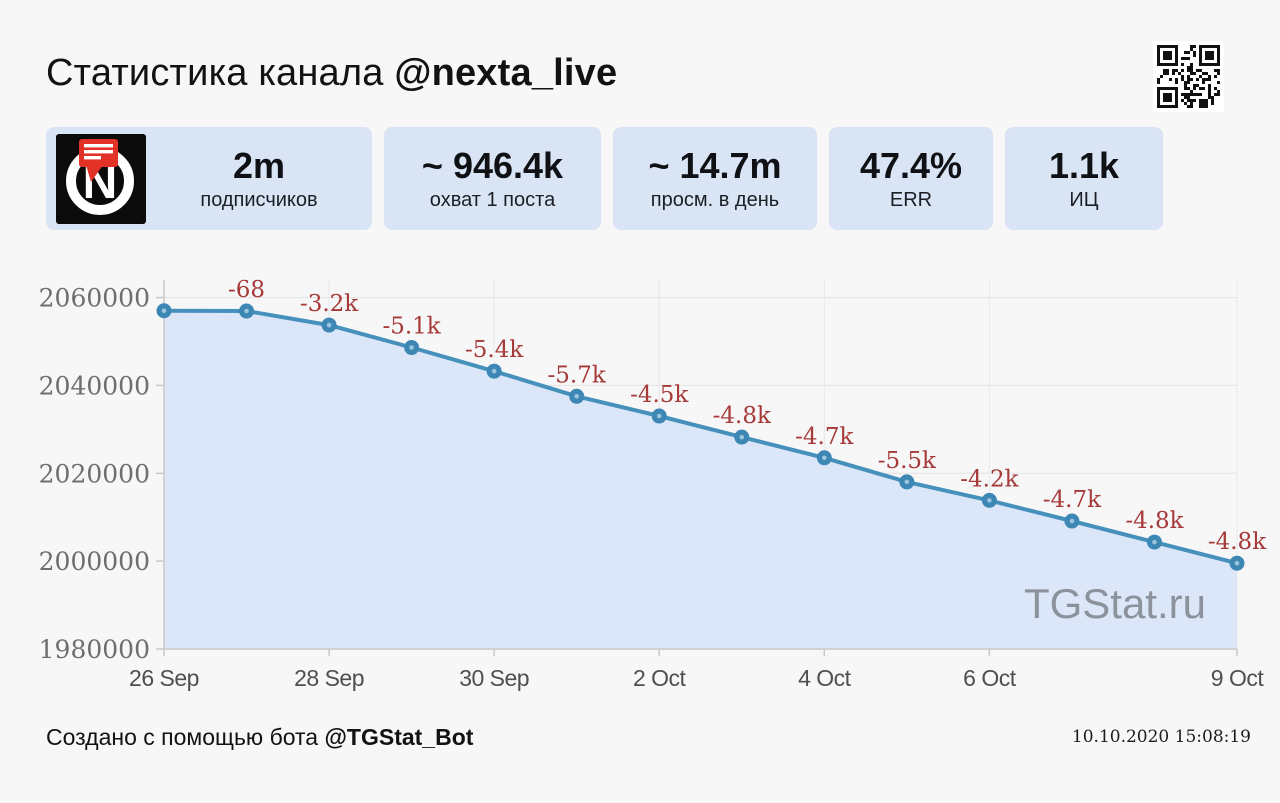 This screenshot has height=803, width=1280. Describe the element at coordinates (94, 473) in the screenshot. I see `y-tick-label: 2020000` at that location.